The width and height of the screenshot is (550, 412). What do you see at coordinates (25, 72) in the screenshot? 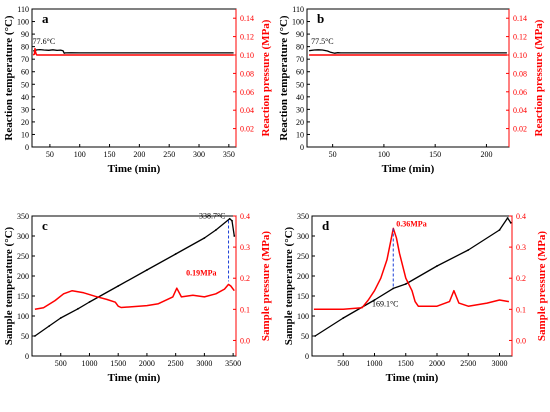
I see `y-tick-label: 60` at bounding box center [25, 72].